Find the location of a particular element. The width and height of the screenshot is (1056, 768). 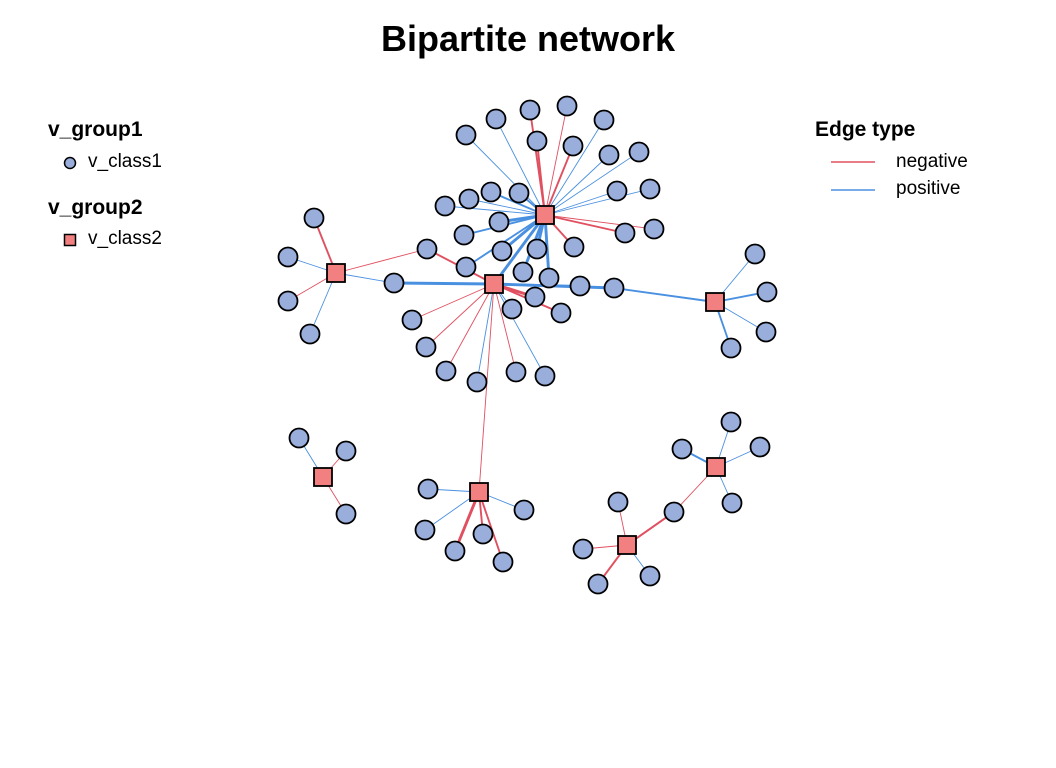

legend-class1-label: v_class1 is located at coordinates (125, 161).